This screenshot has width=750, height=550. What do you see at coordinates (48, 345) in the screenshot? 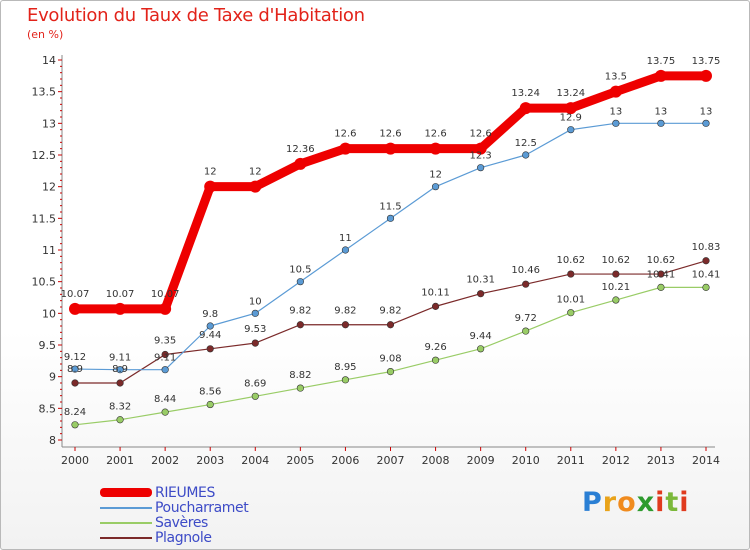
I see `y-tick-label: 9.5` at bounding box center [48, 345].